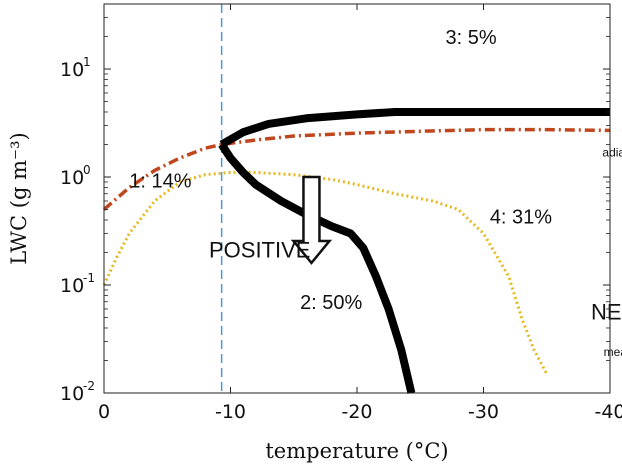 This screenshot has width=622, height=466. Describe the element at coordinates (19, 198) in the screenshot. I see `y-axis-label: LWC (g m⁻³)` at that location.